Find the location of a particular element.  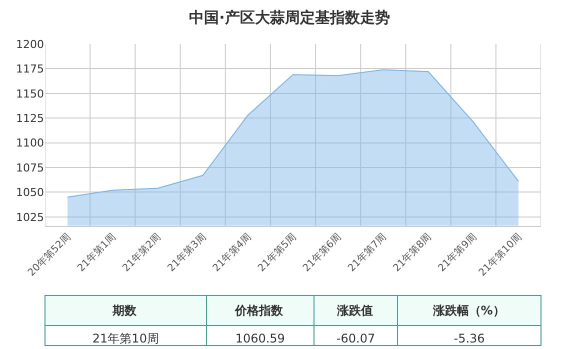

x-tick-label: 21年第4周 is located at coordinates (232, 252).